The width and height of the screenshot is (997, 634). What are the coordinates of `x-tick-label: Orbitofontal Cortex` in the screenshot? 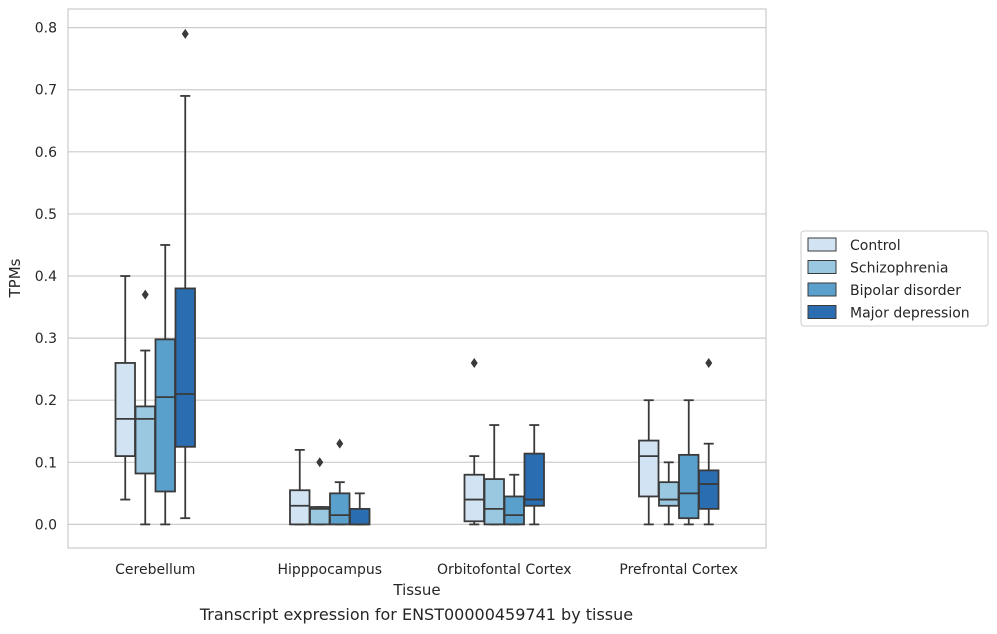 It's located at (504, 570).